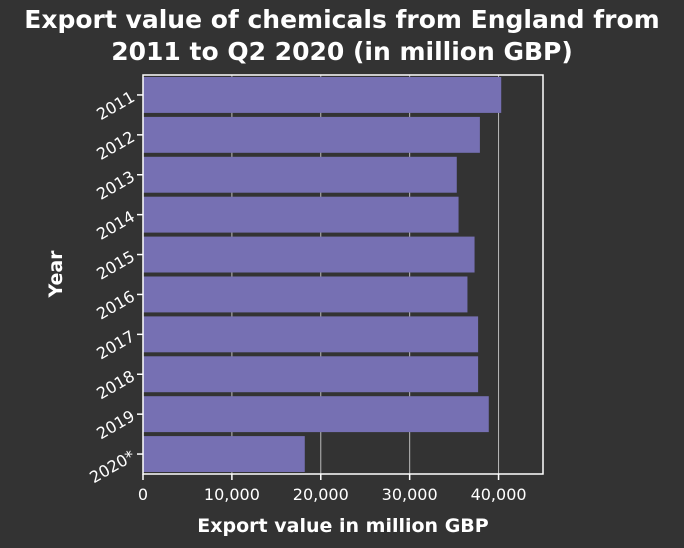  I want to click on bar-2017, so click(311, 334).